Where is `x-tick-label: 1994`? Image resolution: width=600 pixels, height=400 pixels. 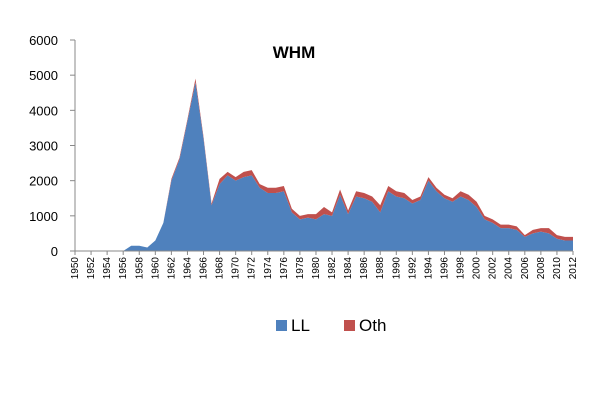 x-tick-label: 1994 is located at coordinates (428, 268).